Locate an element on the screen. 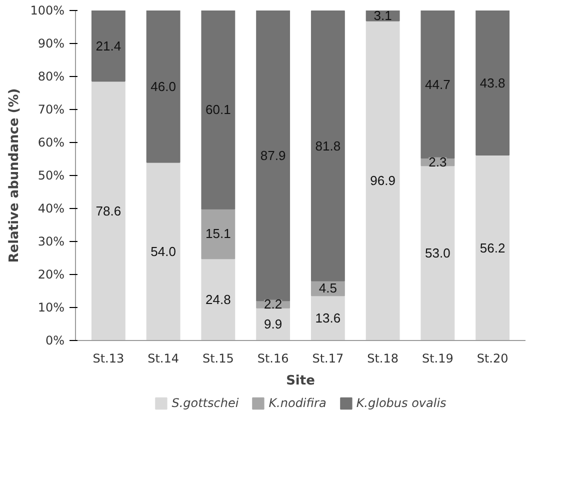  data-label: 46.0 is located at coordinates (163, 86).